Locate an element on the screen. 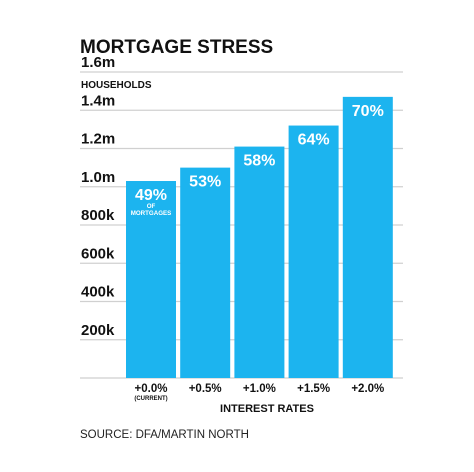 The height and width of the screenshot is (472, 474). x-tick-label: +2.0% is located at coordinates (367, 389).